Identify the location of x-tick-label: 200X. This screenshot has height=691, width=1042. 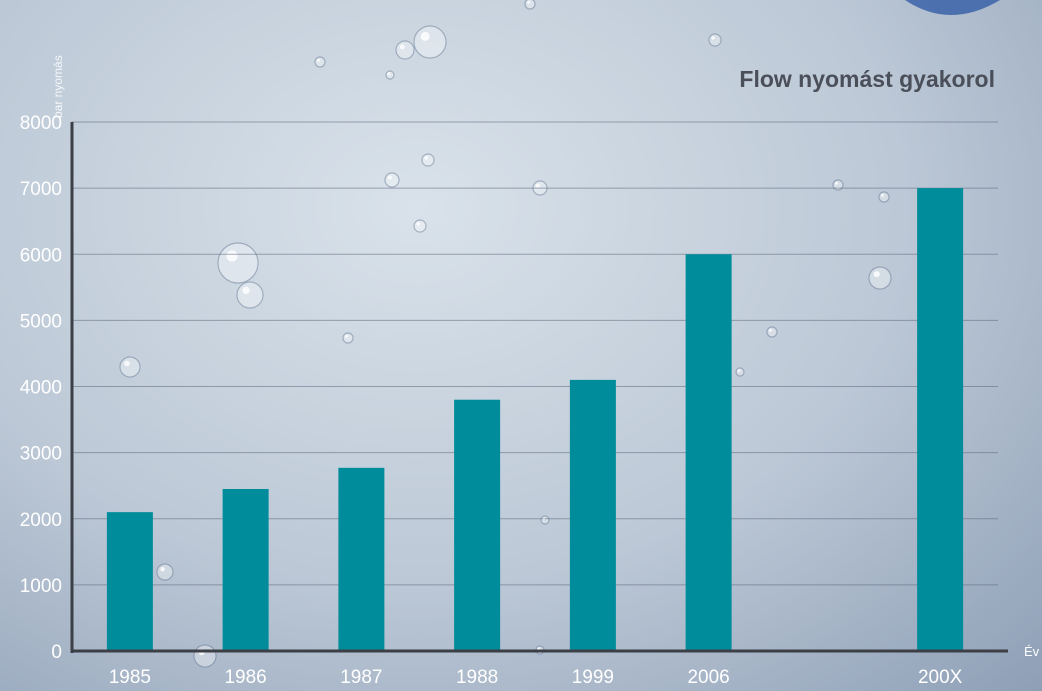
(940, 677).